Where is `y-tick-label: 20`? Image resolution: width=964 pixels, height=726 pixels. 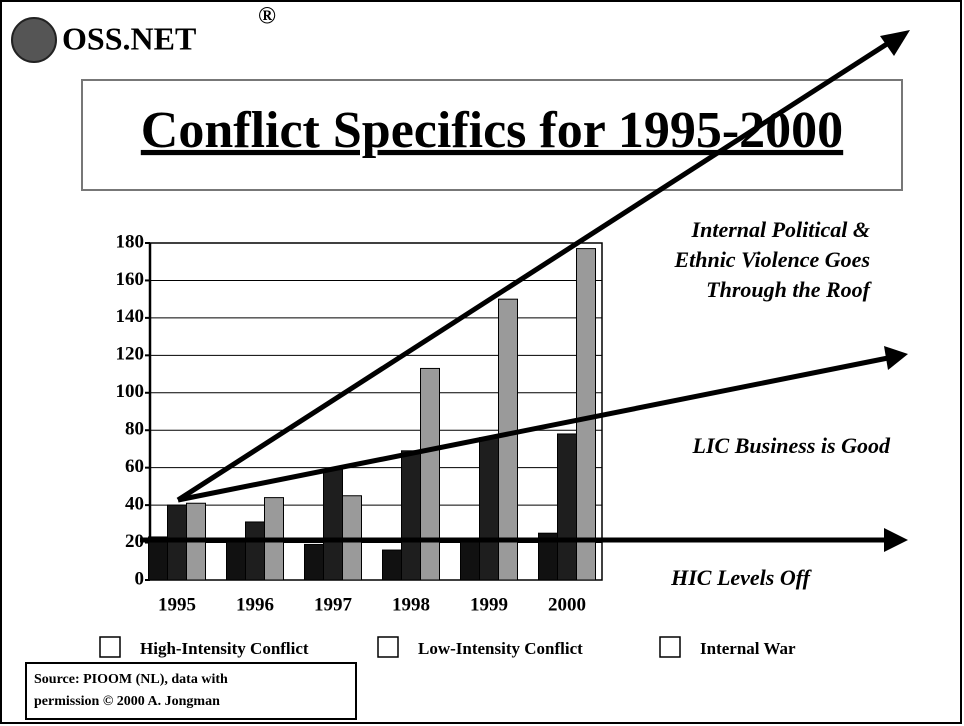
y-tick-label: 20 is located at coordinates (134, 541).